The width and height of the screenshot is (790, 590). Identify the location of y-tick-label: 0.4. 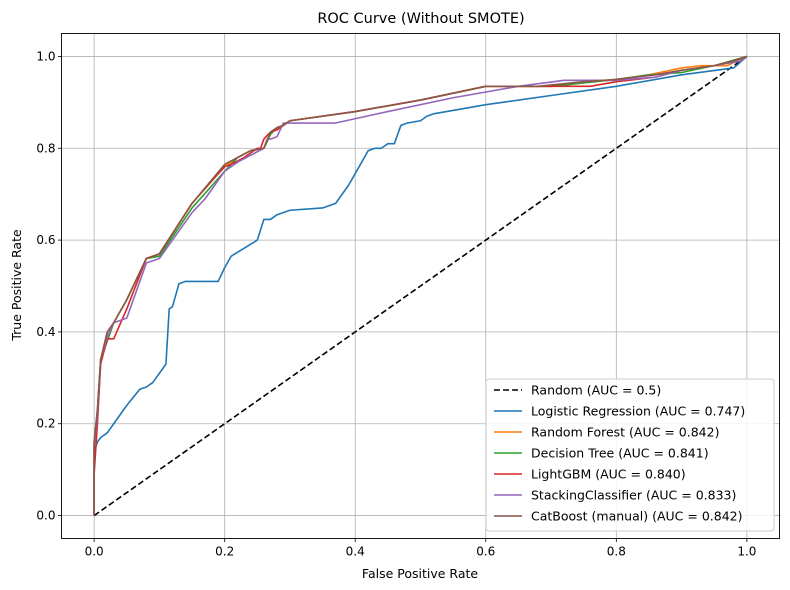
(45, 332).